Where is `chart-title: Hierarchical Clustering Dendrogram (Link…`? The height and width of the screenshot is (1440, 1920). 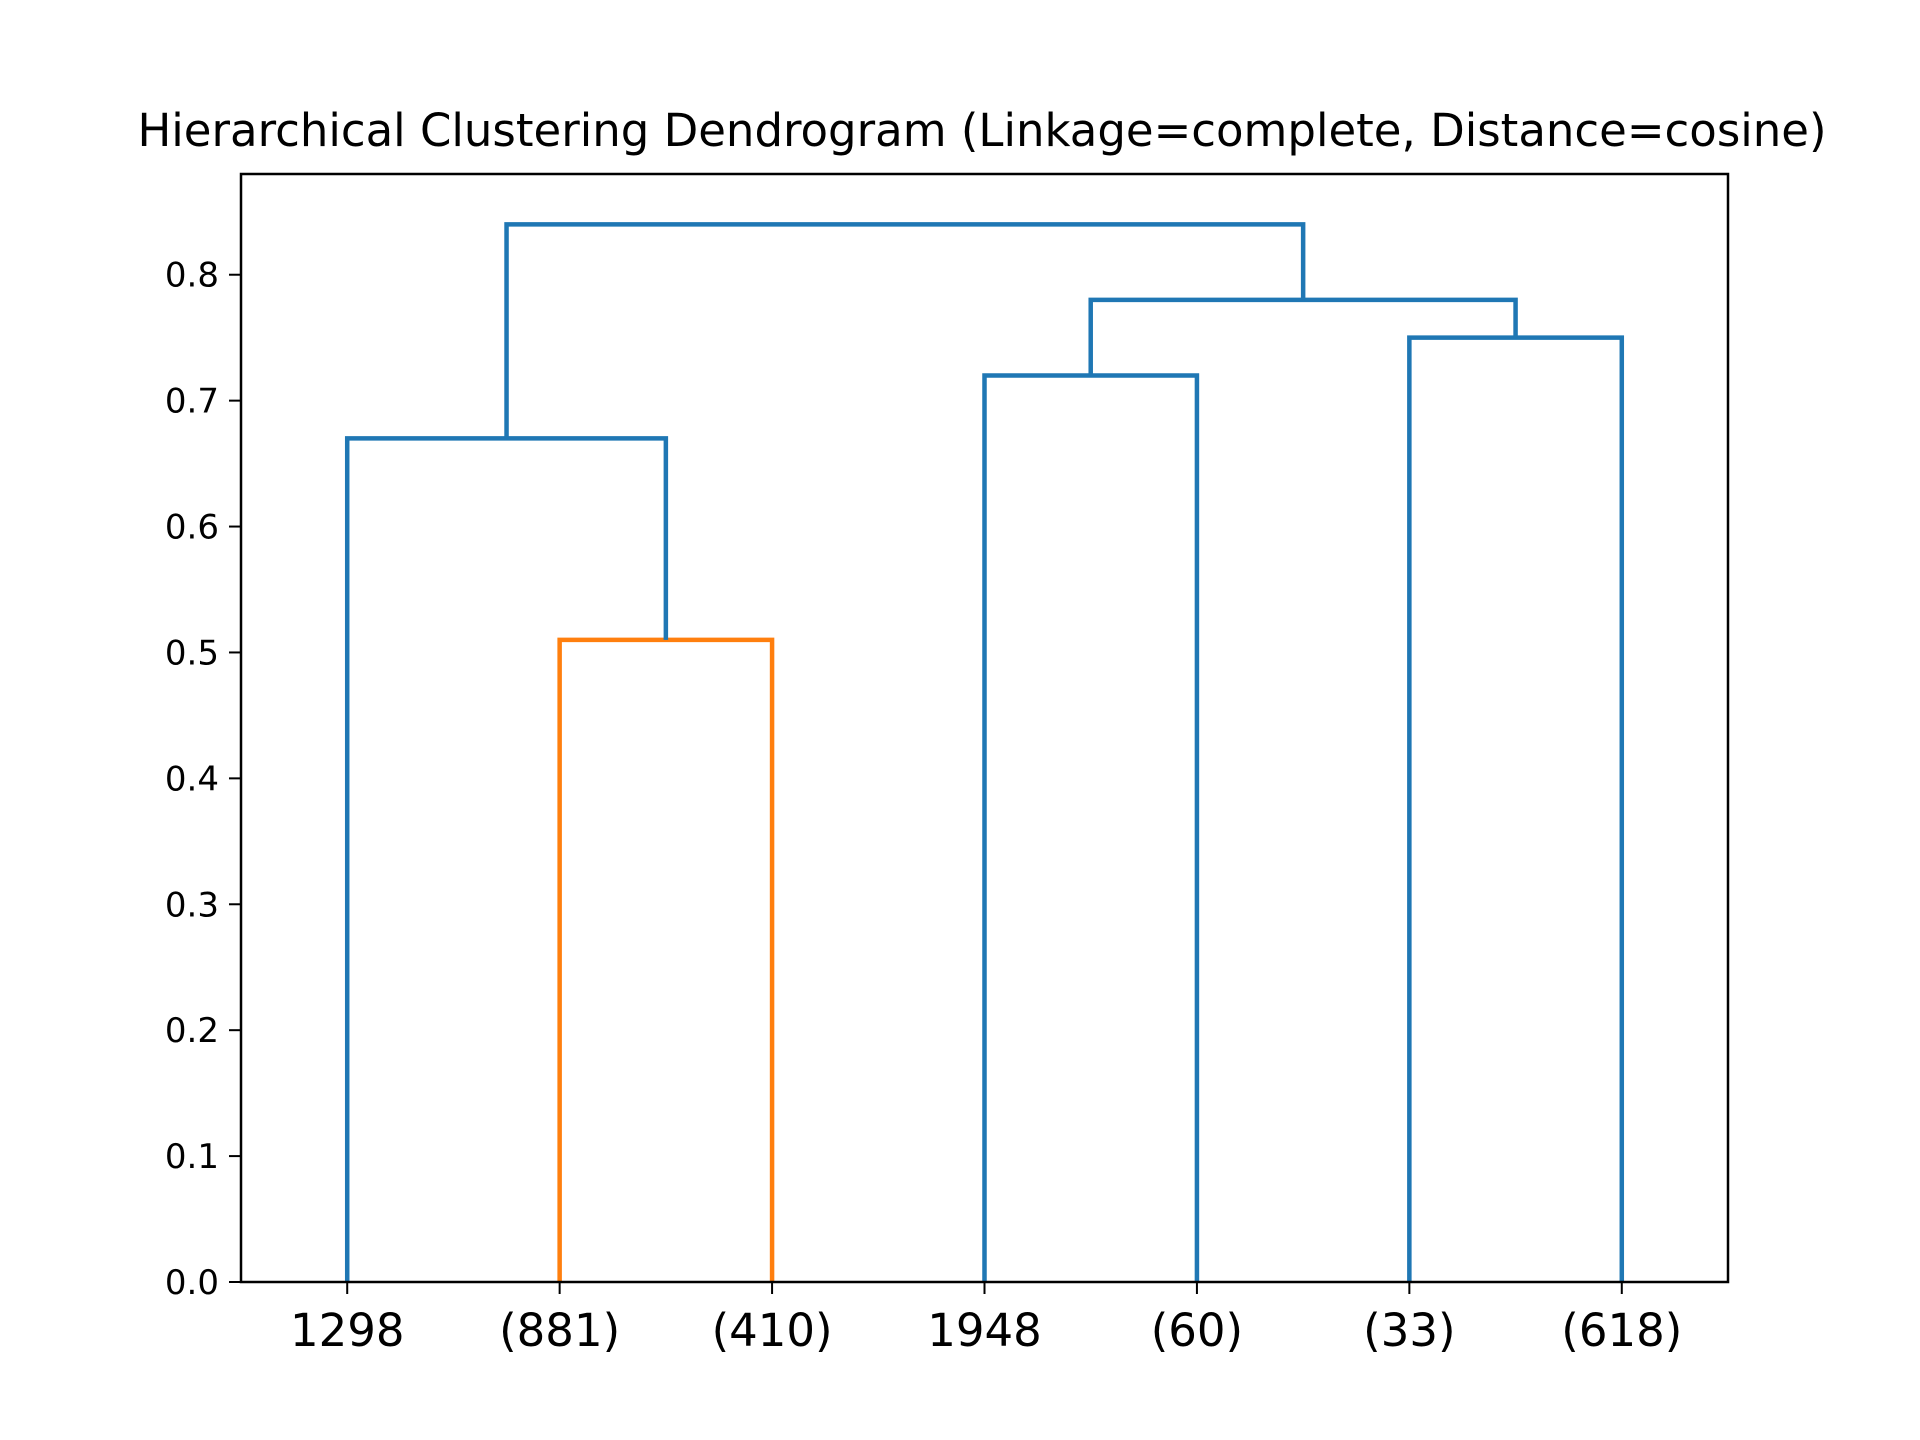
chart-title: Hierarchical Clustering Dendrogram (Link… is located at coordinates (981, 130).